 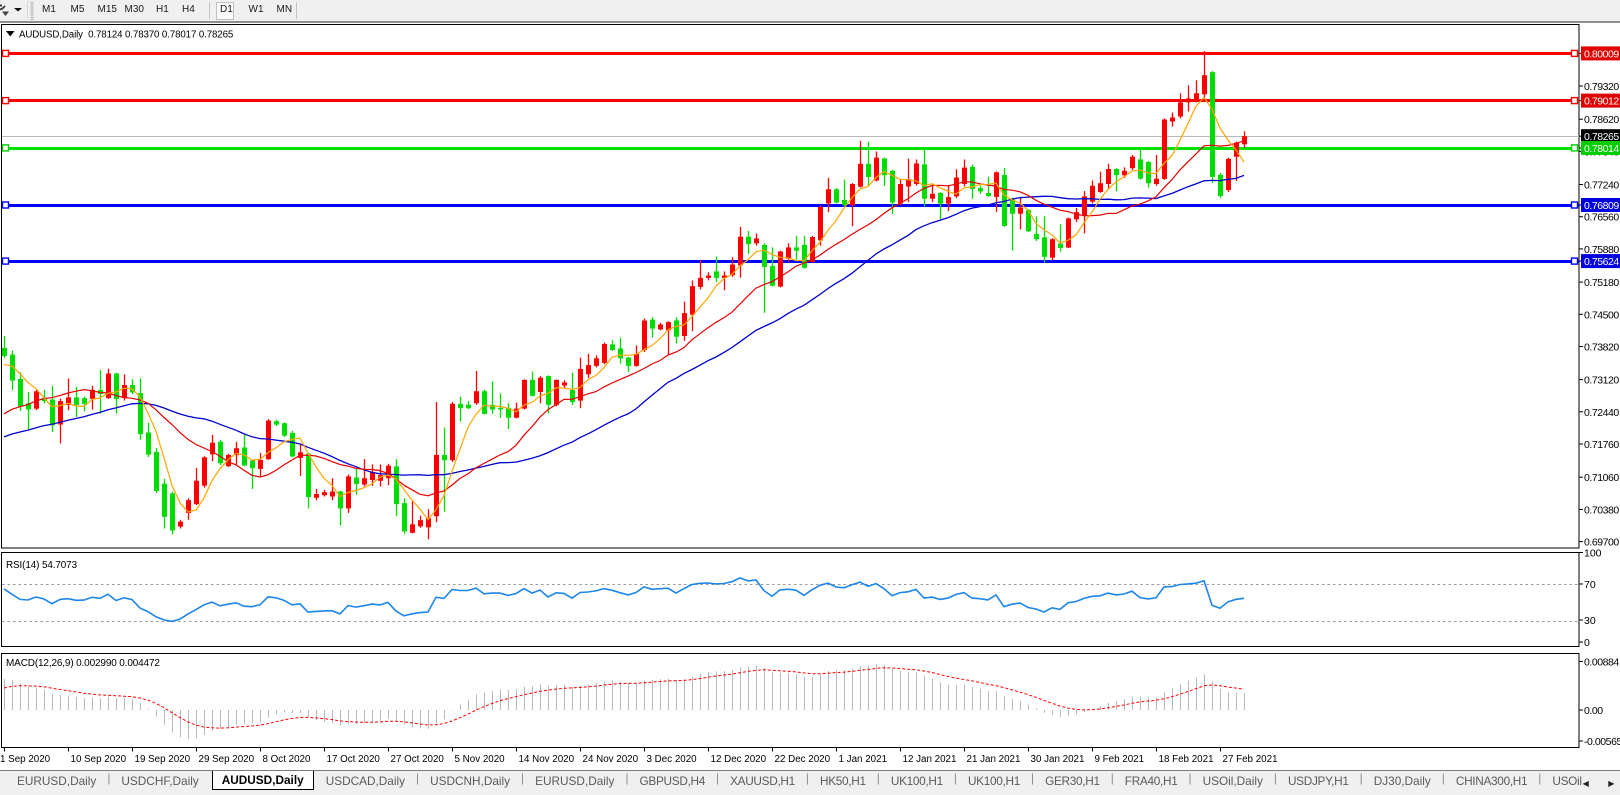 I want to click on svg-text: 0.00884, so click(x=1601, y=662).